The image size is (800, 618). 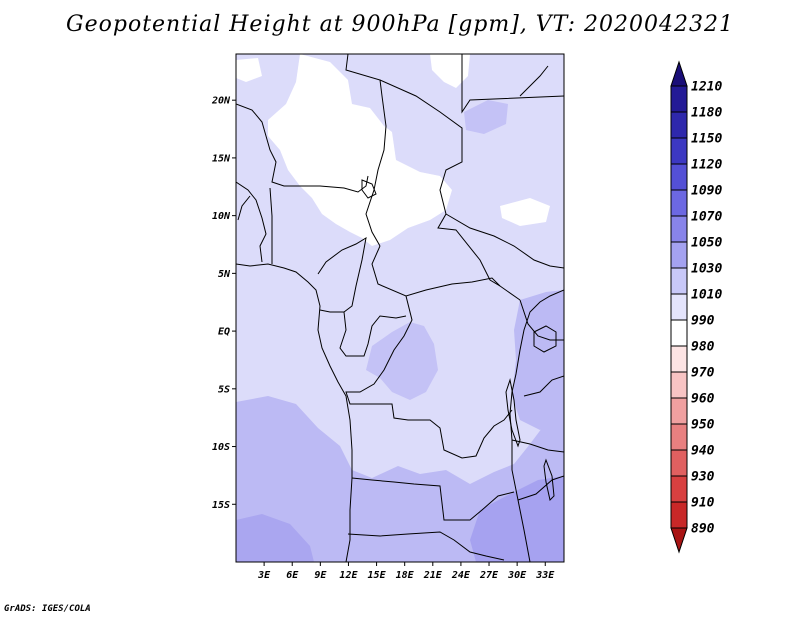 I want to click on lat-tick-label: 15N, so click(x=221, y=158).